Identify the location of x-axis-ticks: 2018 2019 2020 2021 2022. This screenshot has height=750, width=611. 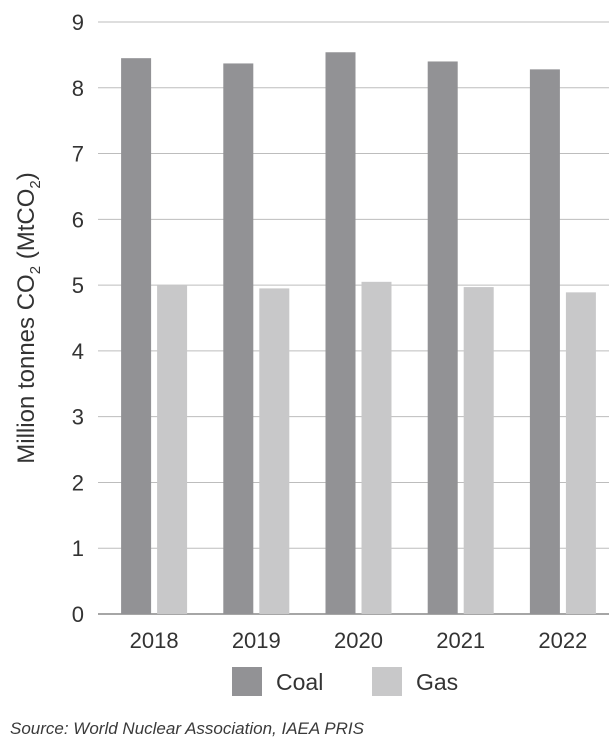
(359, 640).